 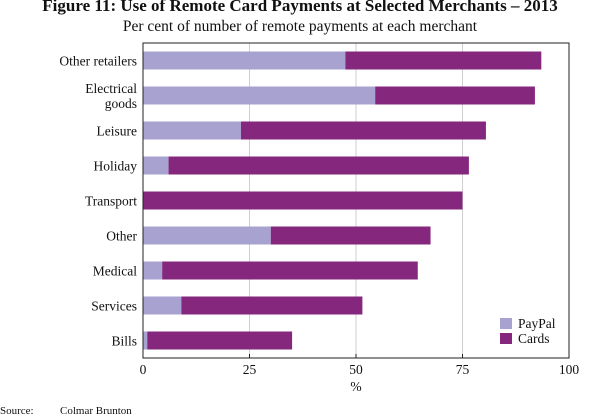 What do you see at coordinates (506, 338) in the screenshot?
I see `legend-swatch-cards` at bounding box center [506, 338].